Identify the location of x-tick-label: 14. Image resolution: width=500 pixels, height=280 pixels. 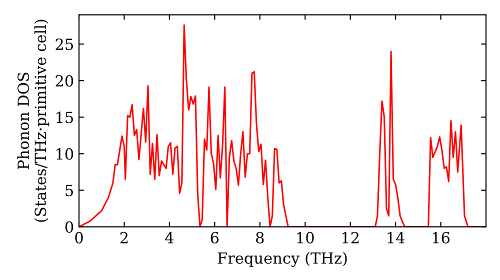
(396, 238).